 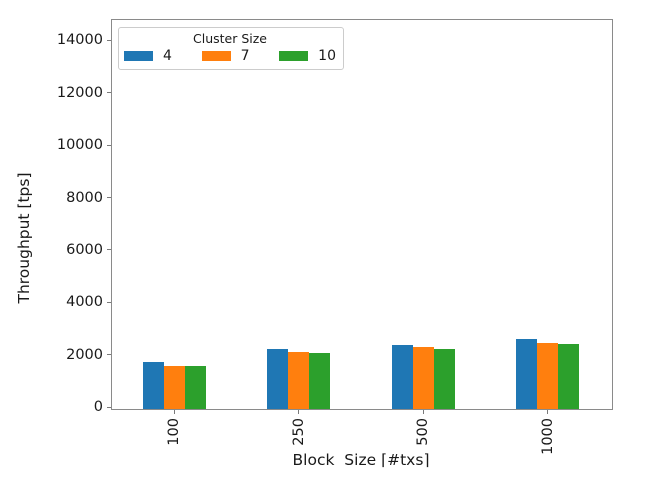 I want to click on legend-items: 4 7 10, so click(x=230, y=56).